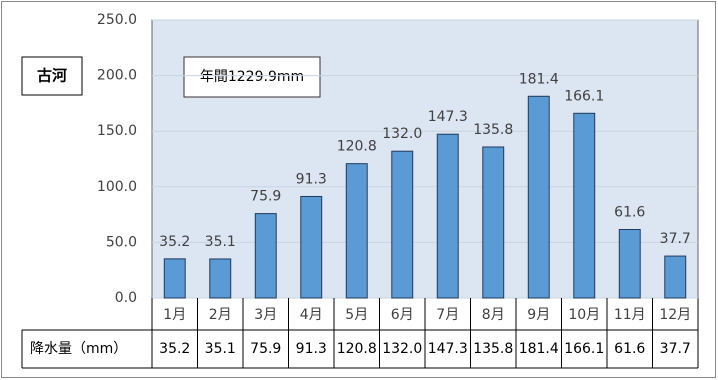  I want to click on table-value: 147.3, so click(448, 349).